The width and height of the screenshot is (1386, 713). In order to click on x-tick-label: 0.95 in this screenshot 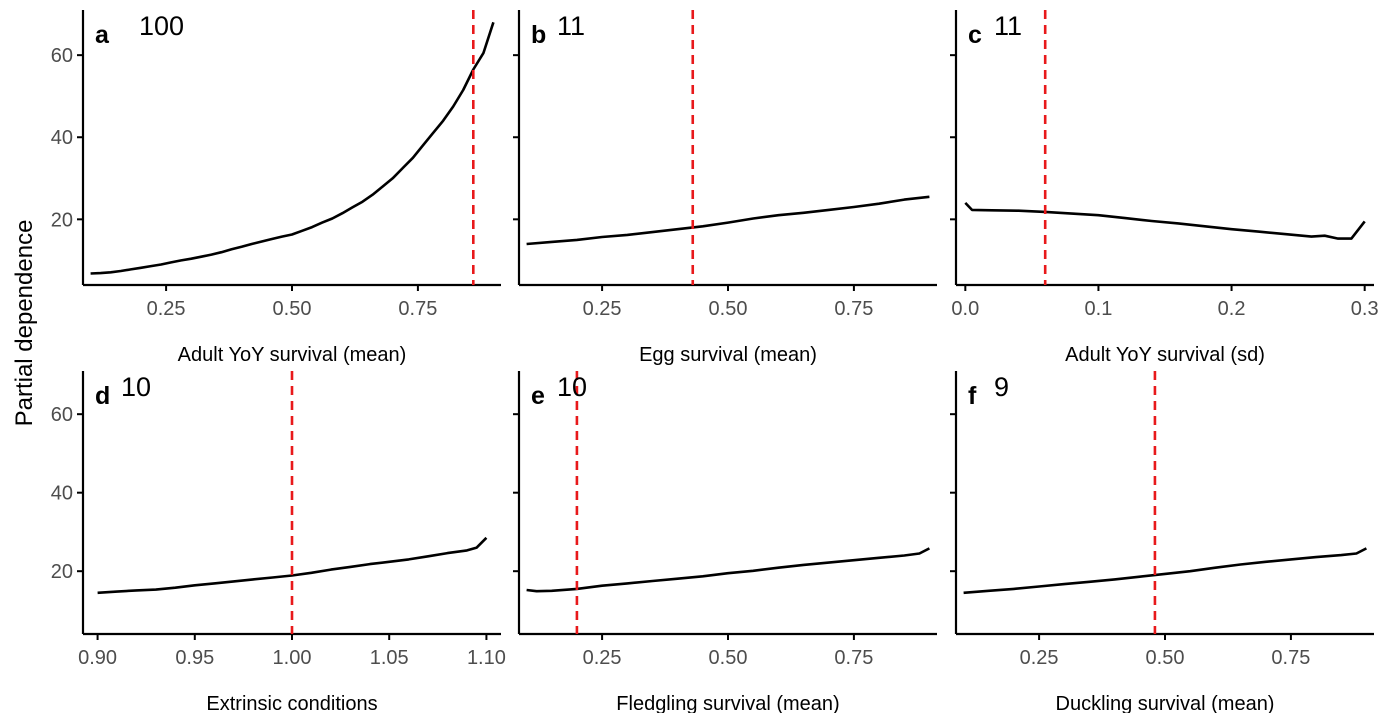, I will do `click(194, 658)`.